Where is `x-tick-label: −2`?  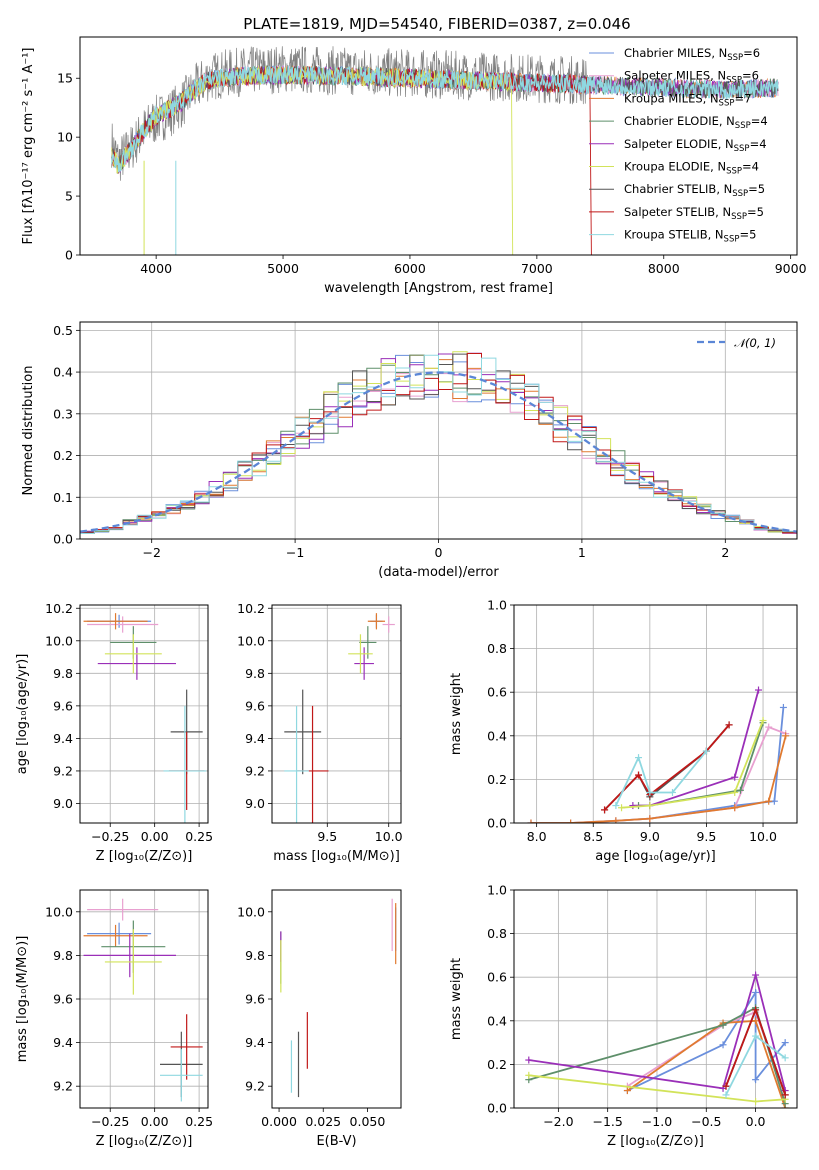 x-tick-label: −2 is located at coordinates (151, 552).